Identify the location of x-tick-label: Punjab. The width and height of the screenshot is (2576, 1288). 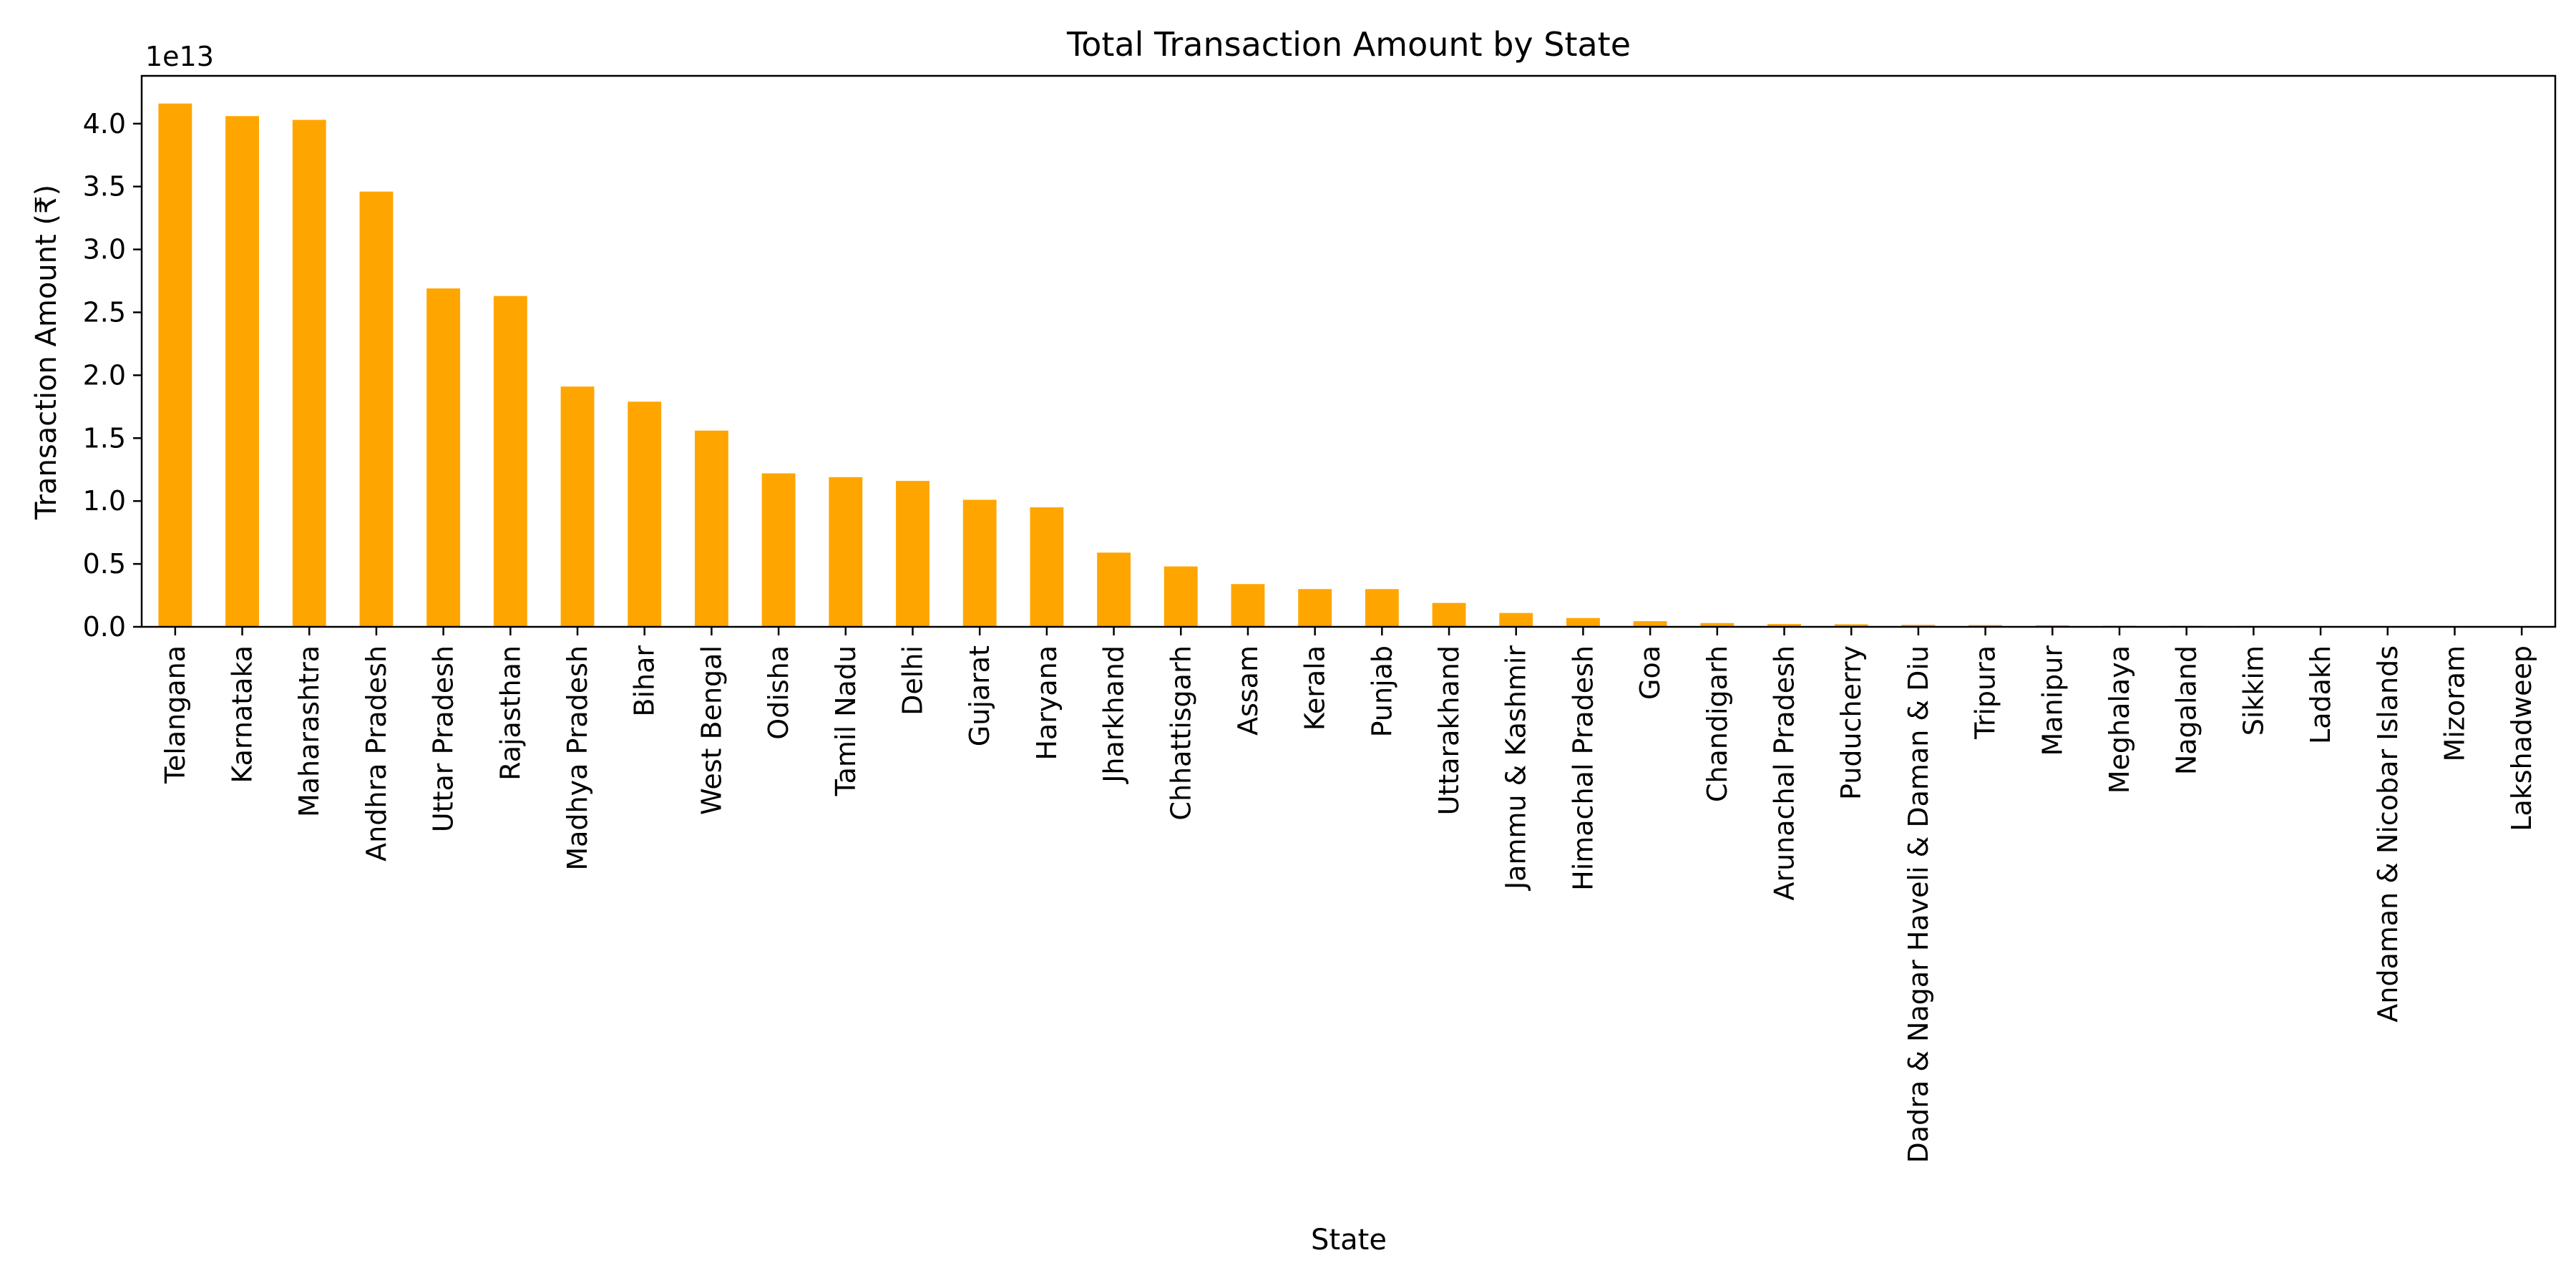
(1381, 691).